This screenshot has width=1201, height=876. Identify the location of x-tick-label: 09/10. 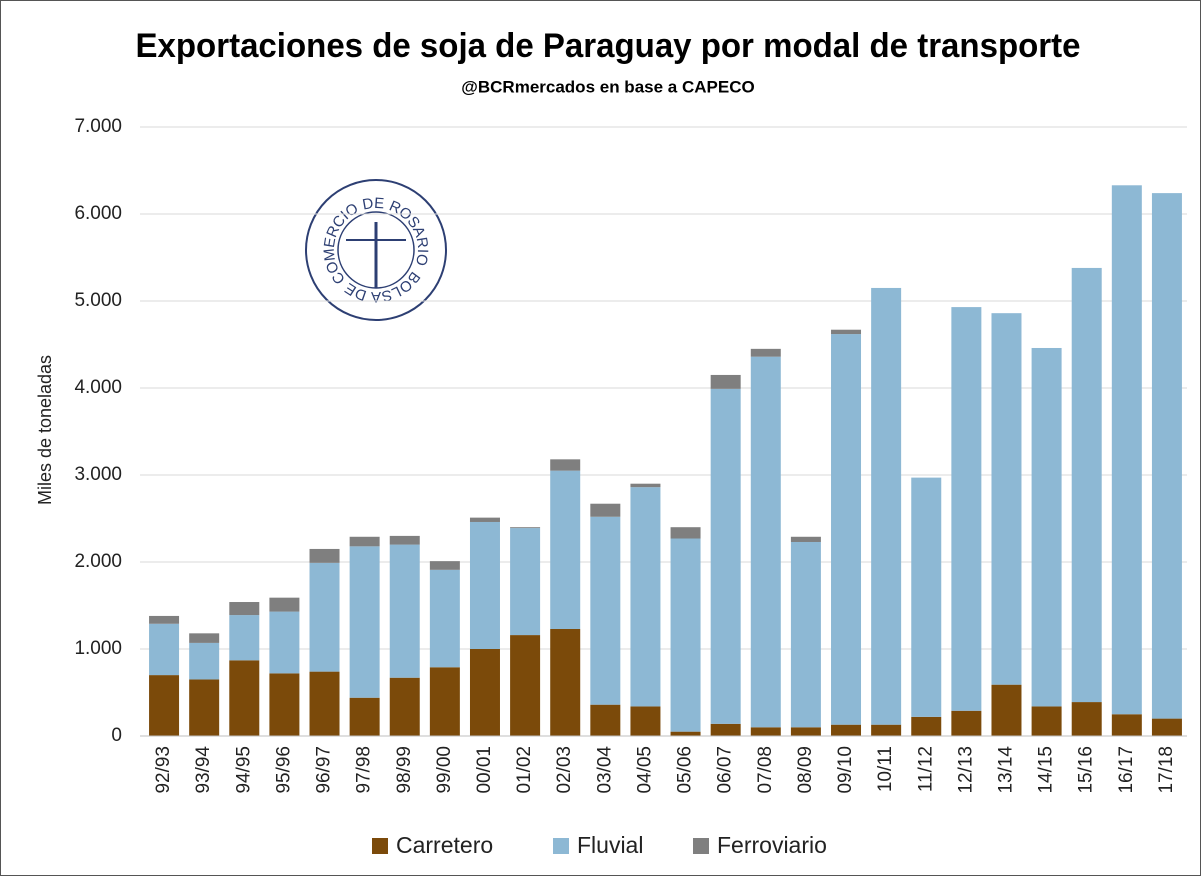
(845, 770).